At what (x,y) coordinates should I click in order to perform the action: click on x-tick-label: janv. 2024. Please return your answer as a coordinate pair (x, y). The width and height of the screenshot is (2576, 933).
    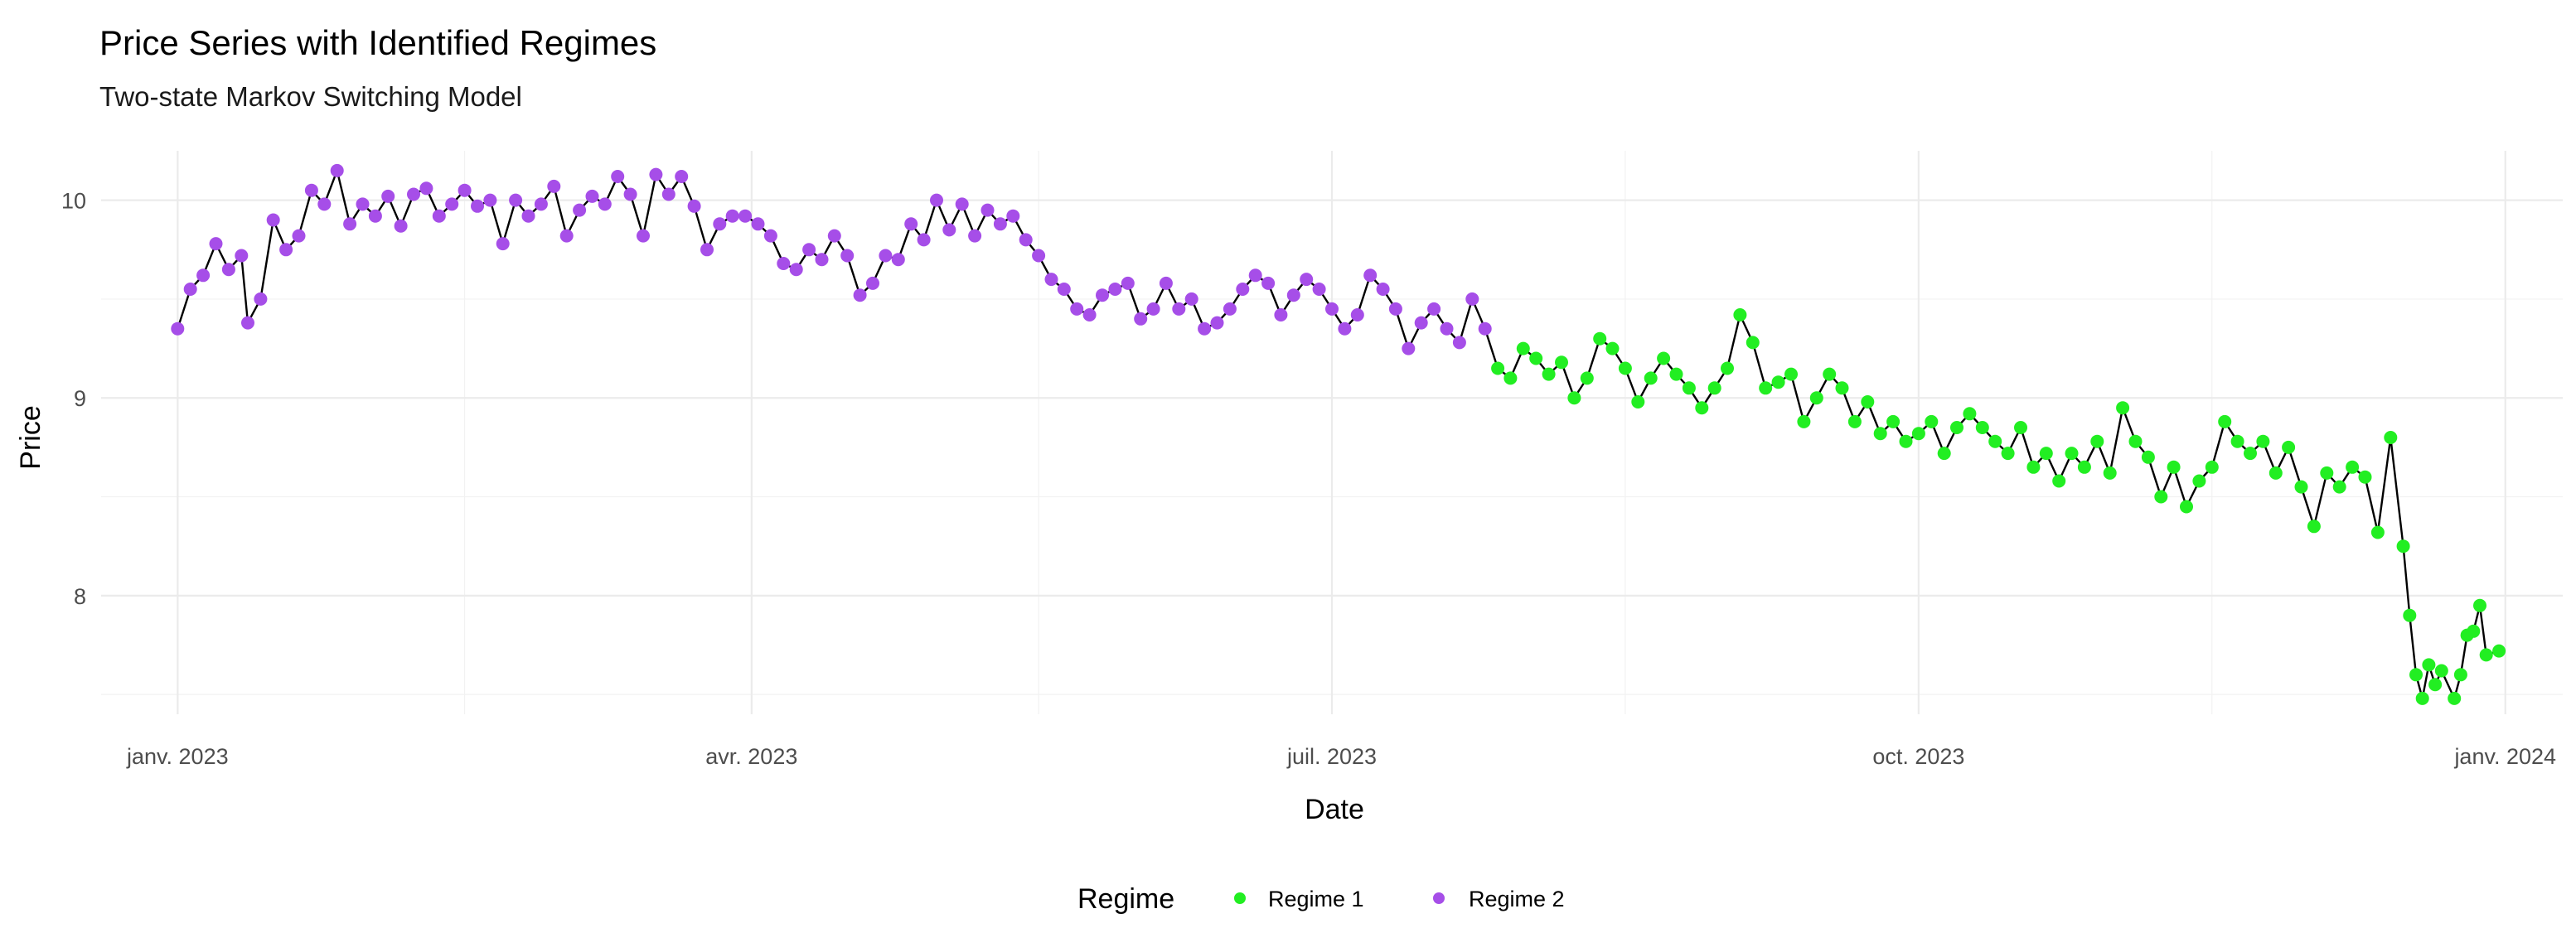
    Looking at the image, I should click on (2504, 756).